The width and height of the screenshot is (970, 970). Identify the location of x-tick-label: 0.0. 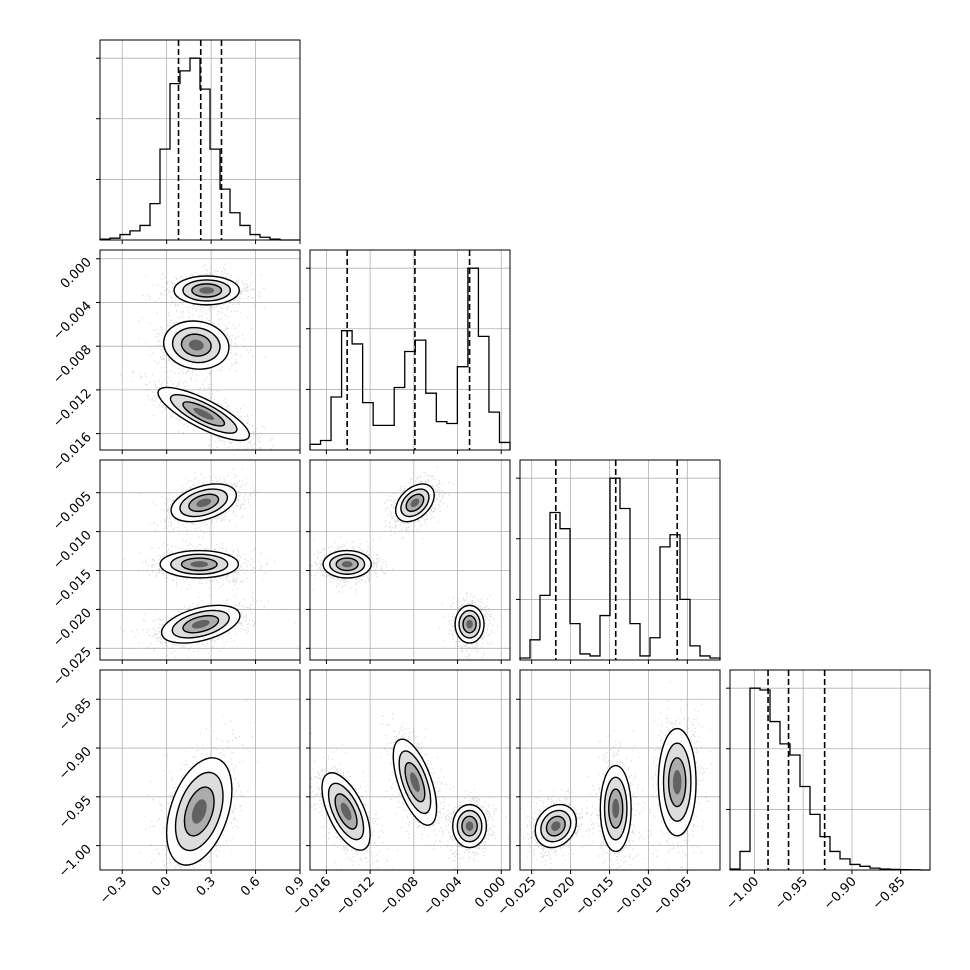
(161, 886).